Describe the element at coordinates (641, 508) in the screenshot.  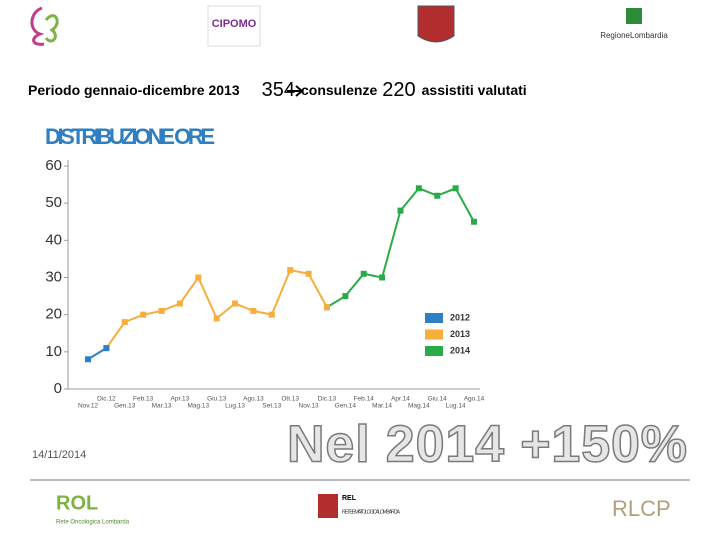
I see `logo-text: RLCP` at that location.